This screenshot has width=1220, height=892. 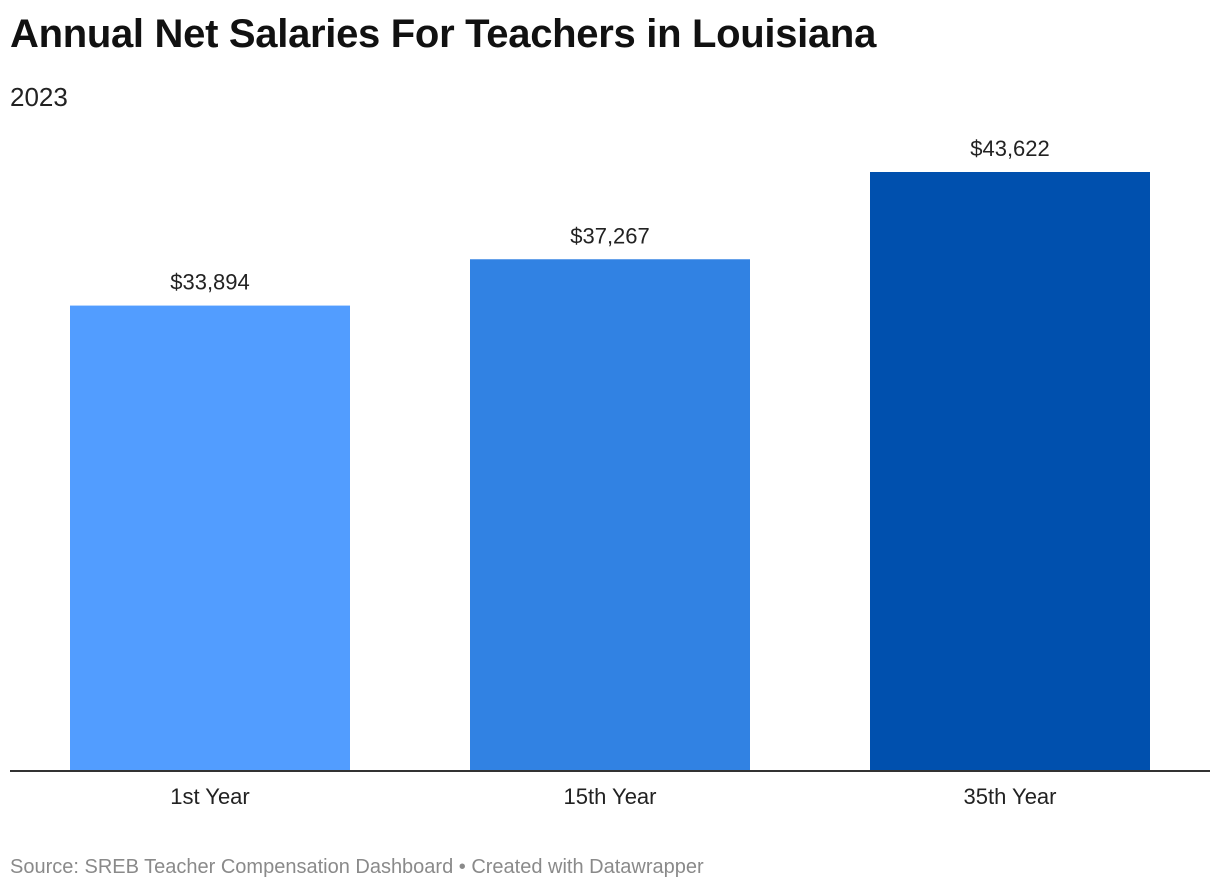 What do you see at coordinates (1010, 796) in the screenshot?
I see `x-tick-label: 35th Year` at bounding box center [1010, 796].